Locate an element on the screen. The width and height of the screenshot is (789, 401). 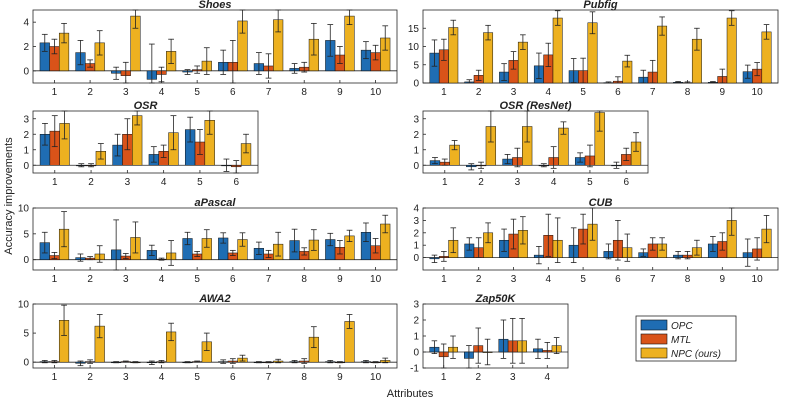
y-tick-label: 5 is located at coordinates (26, 334).